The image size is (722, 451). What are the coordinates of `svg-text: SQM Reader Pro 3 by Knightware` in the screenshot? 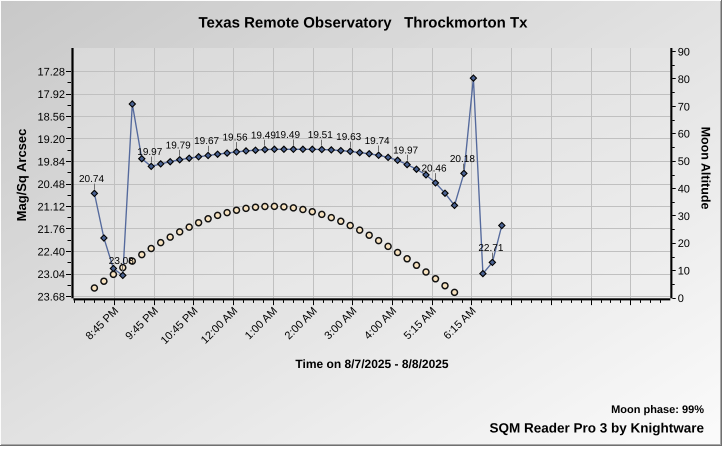 It's located at (596, 428).